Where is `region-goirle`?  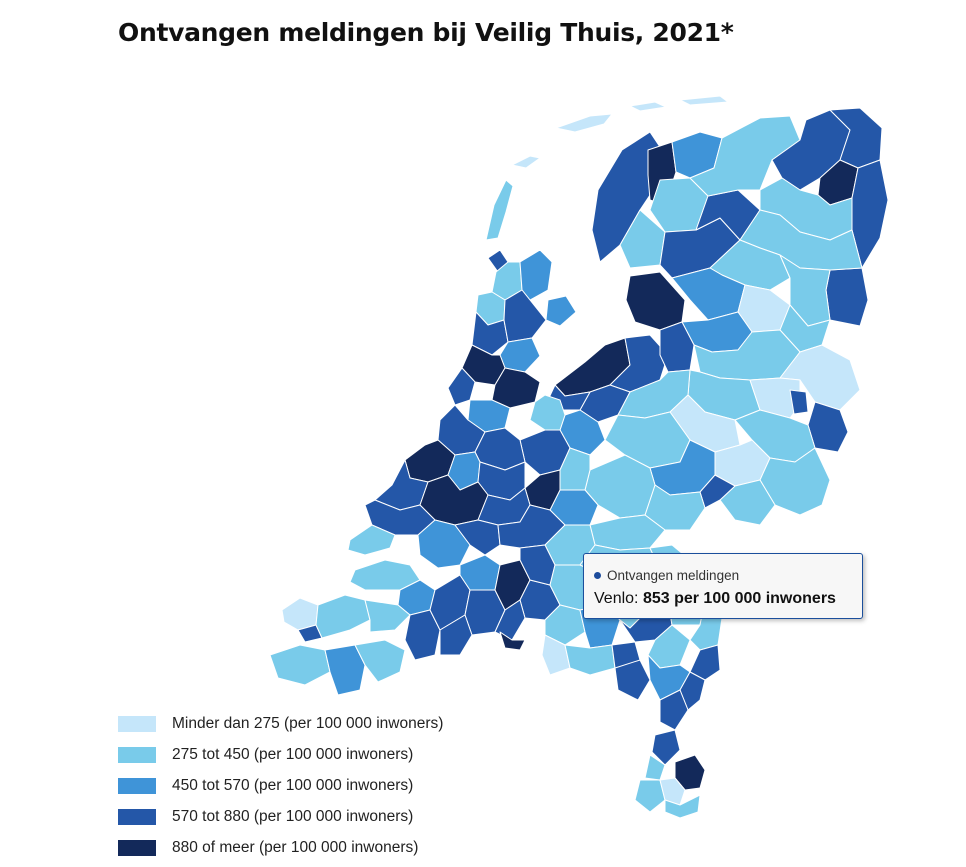 region-goirle is located at coordinates (510, 620).